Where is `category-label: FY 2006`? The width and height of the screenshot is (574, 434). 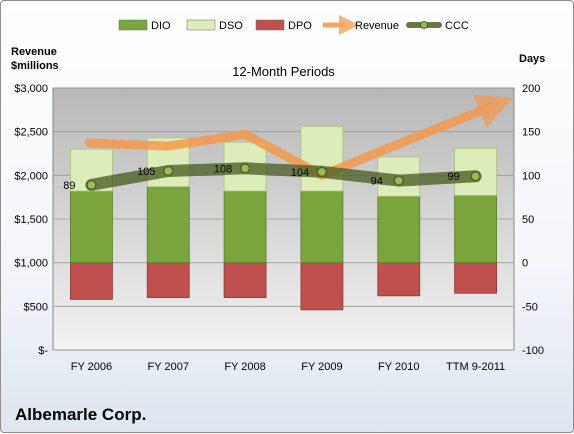 category-label: FY 2006 is located at coordinates (91, 367).